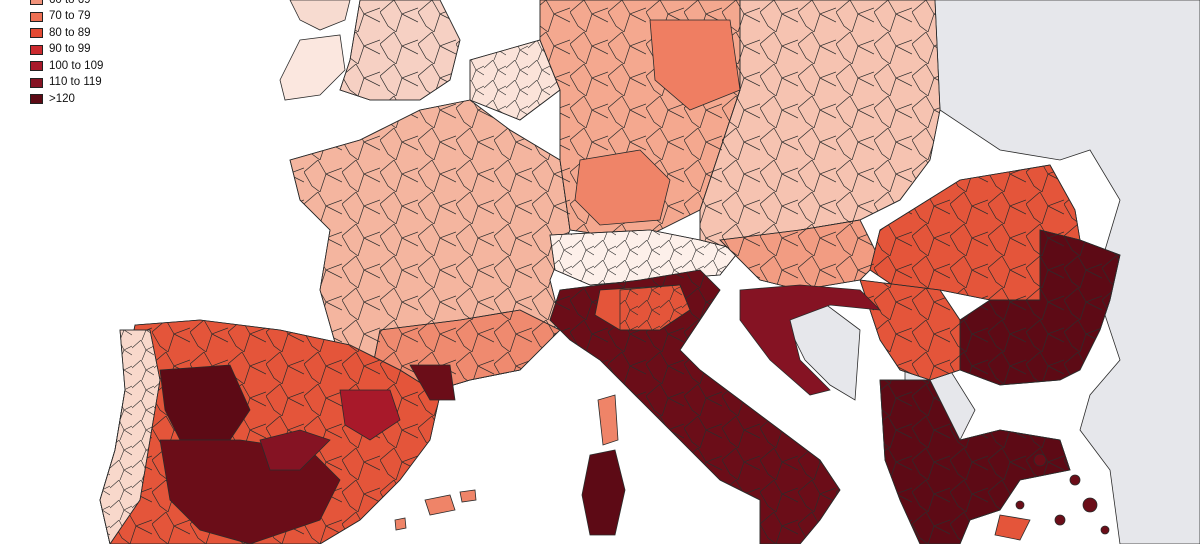 Image resolution: width=1200 pixels, height=544 pixels. Describe the element at coordinates (70, 3) in the screenshot. I see `legend-label: 60 to 69` at that location.